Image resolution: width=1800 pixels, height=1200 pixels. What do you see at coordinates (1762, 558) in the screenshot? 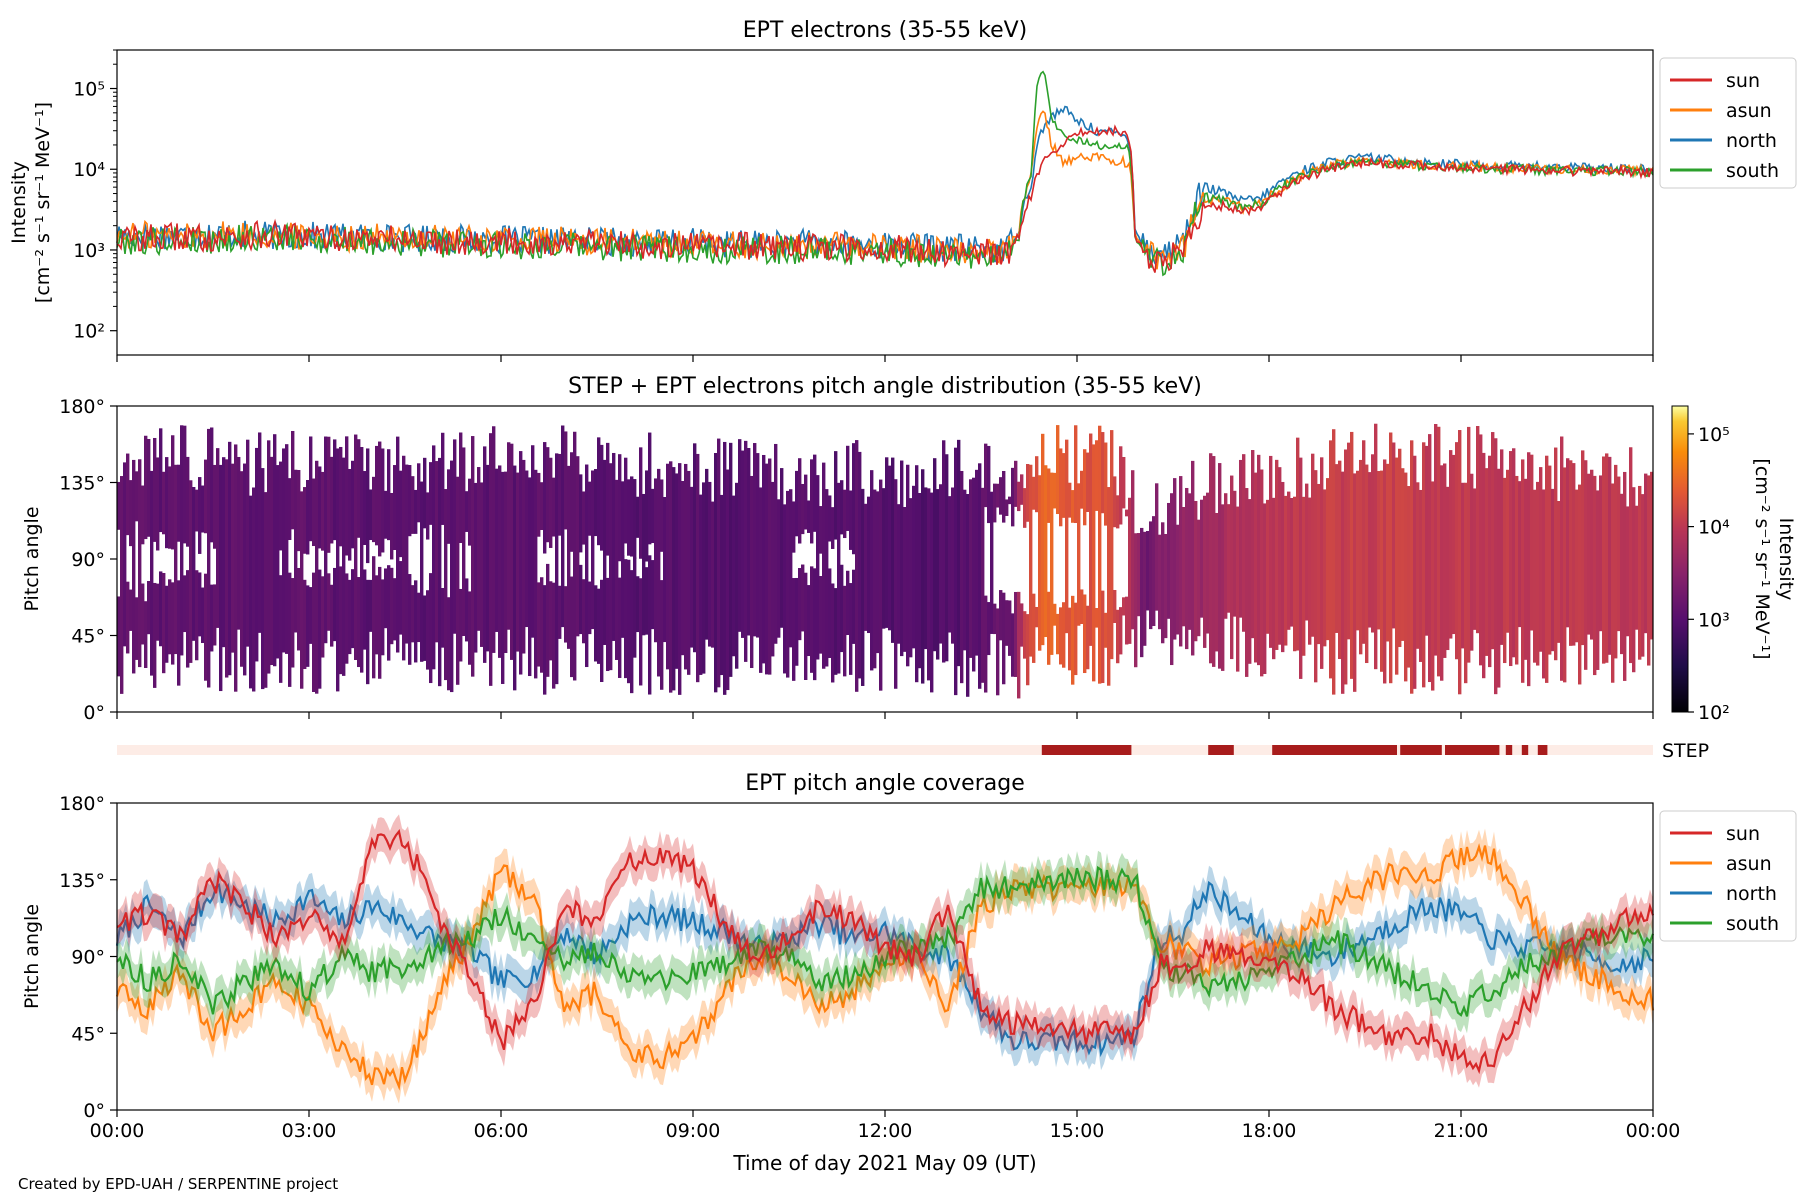
I see `colorbar-label-line: [cm⁻² s⁻¹ sr⁻¹ MeV⁻¹]` at bounding box center [1762, 558].